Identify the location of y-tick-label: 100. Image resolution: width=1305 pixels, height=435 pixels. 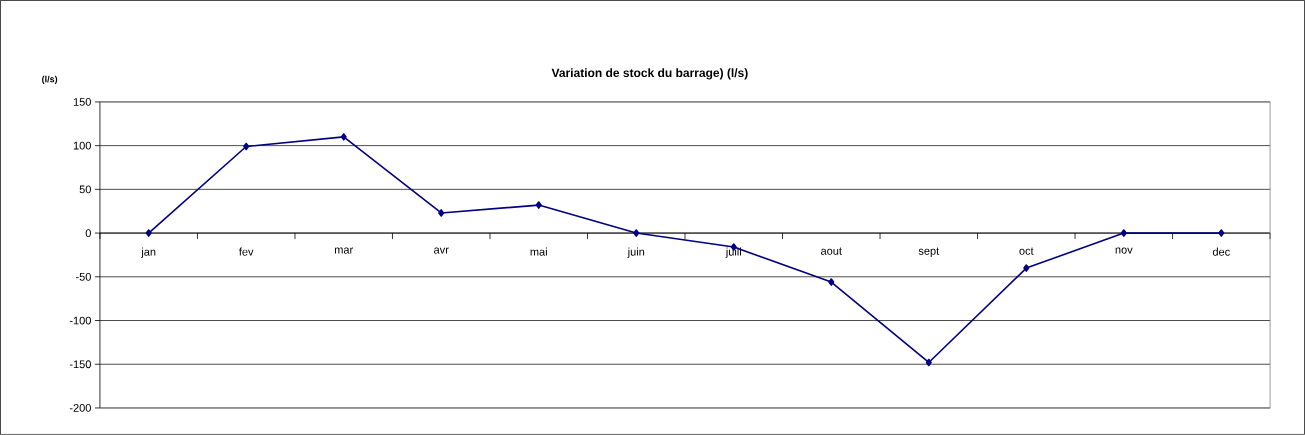
(82, 145).